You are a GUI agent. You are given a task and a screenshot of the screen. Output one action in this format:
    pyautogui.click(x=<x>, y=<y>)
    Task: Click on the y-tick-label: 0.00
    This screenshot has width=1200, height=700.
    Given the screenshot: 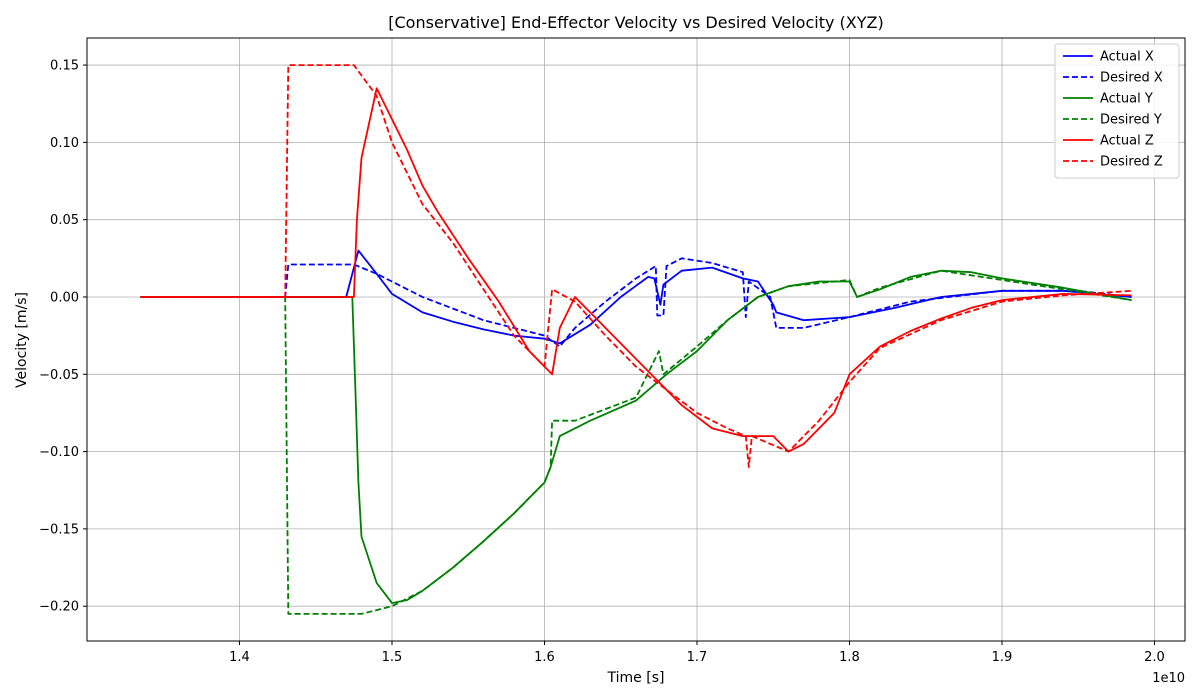 What is the action you would take?
    pyautogui.click(x=64, y=297)
    